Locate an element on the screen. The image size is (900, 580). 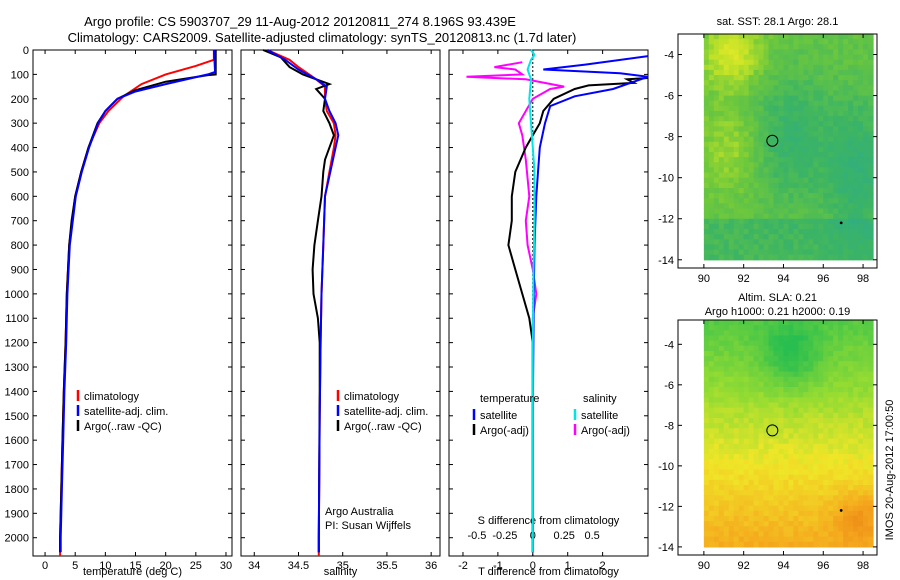
side-timestamp: IMOS 20-Aug-2012 17:00:50 is located at coordinates (890, 470).